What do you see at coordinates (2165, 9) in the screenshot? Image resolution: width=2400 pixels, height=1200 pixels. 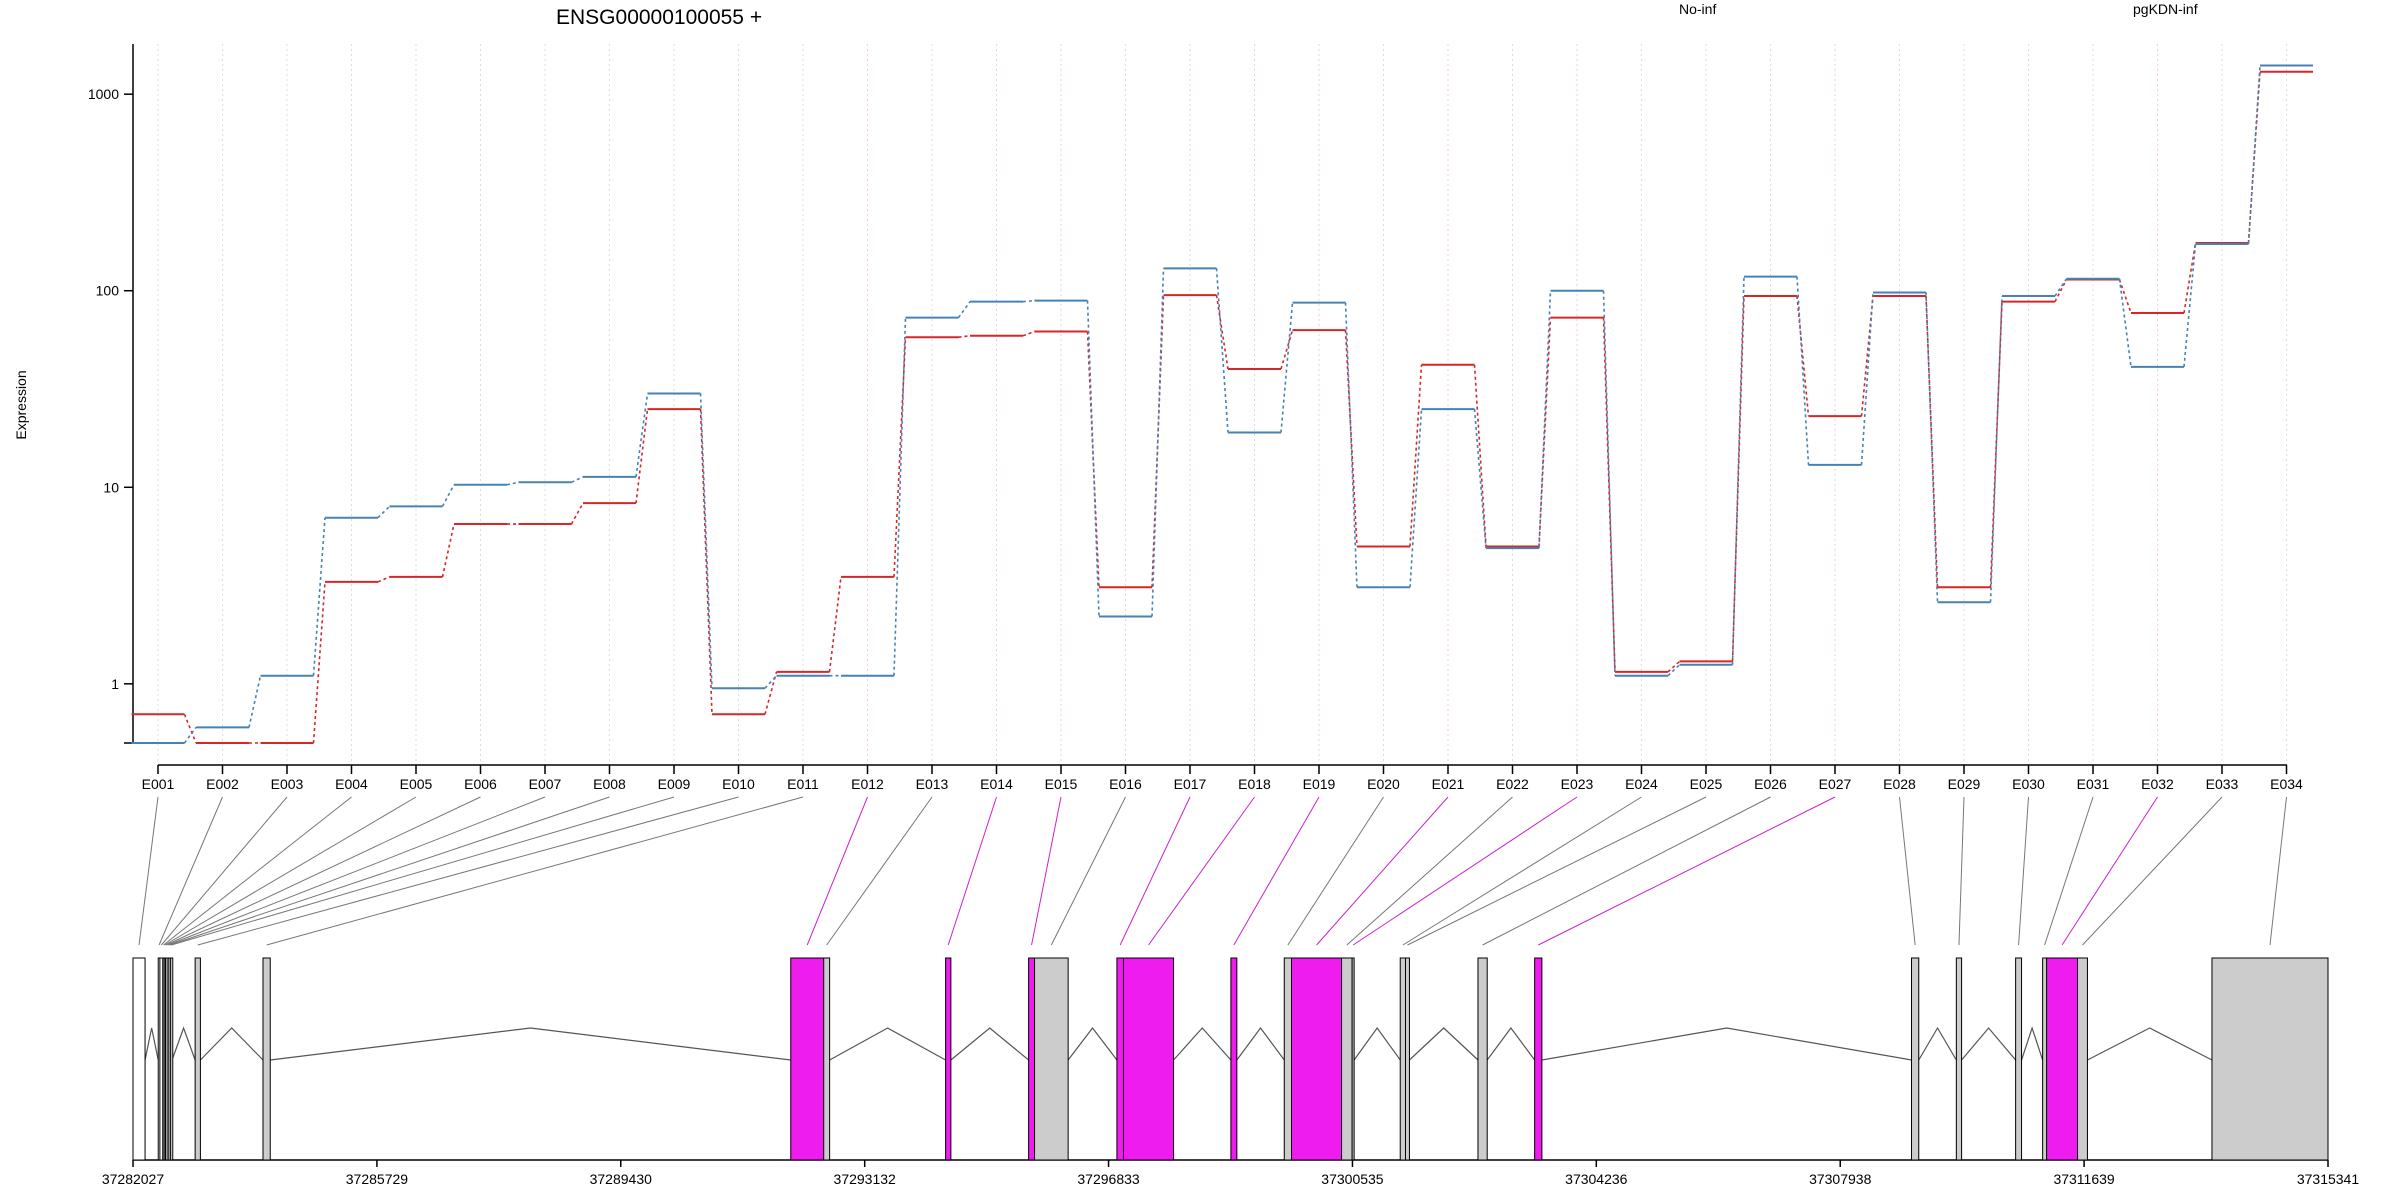 I see `legend-pgkdn-inf: pgKDN-inf` at bounding box center [2165, 9].